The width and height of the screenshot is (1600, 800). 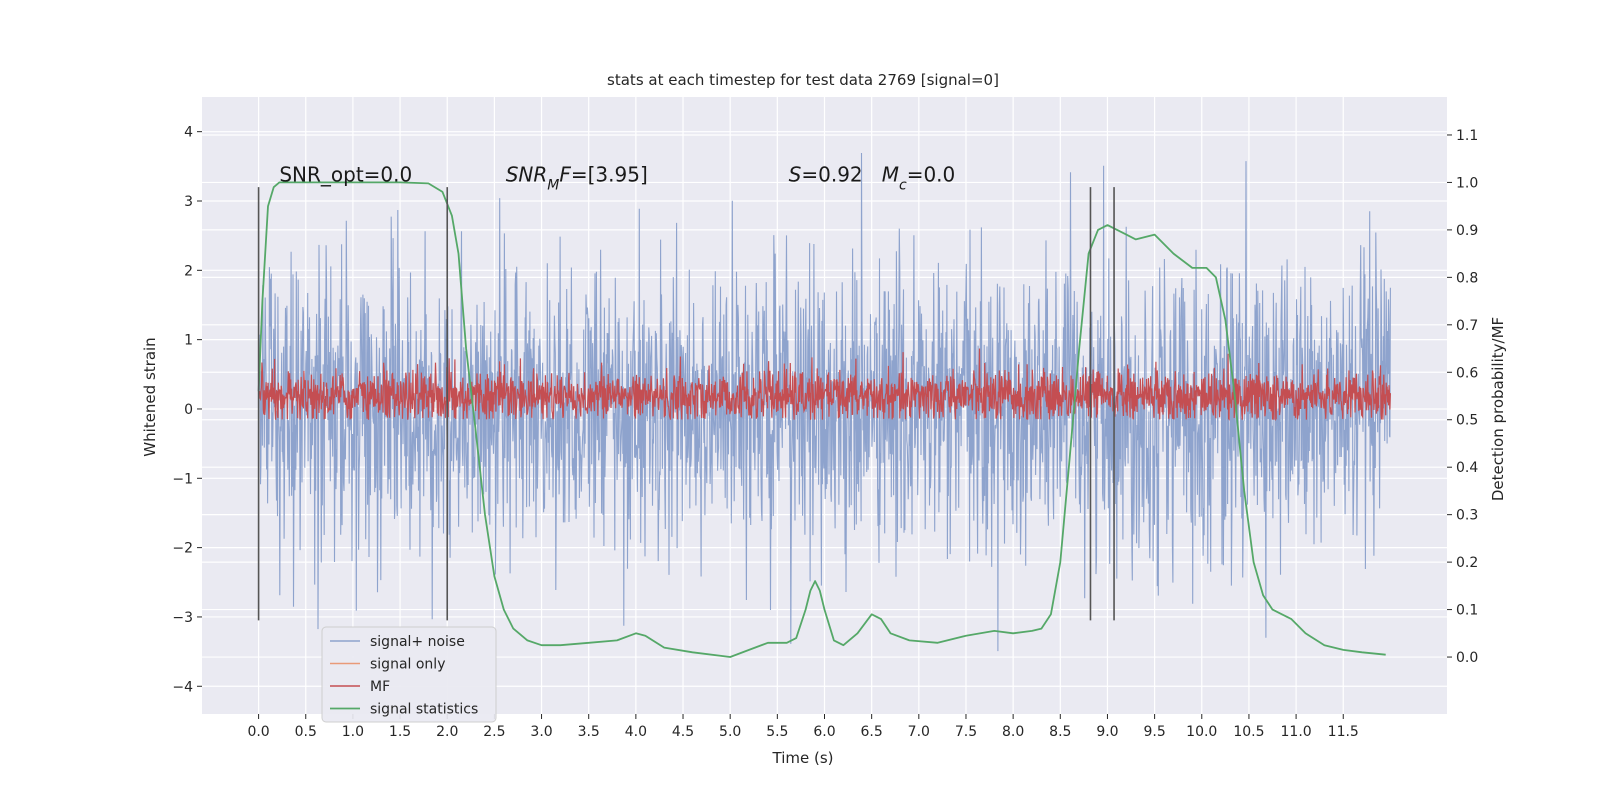 I want to click on x-tick-label: 10.5, so click(x=1248, y=732).